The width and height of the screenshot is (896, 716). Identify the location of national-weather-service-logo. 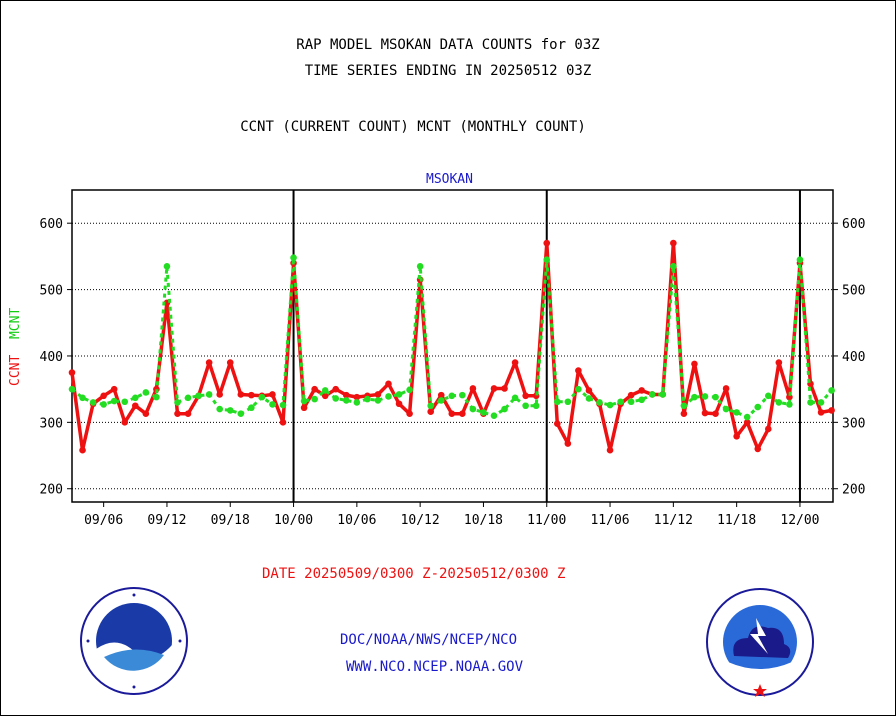
(760, 642).